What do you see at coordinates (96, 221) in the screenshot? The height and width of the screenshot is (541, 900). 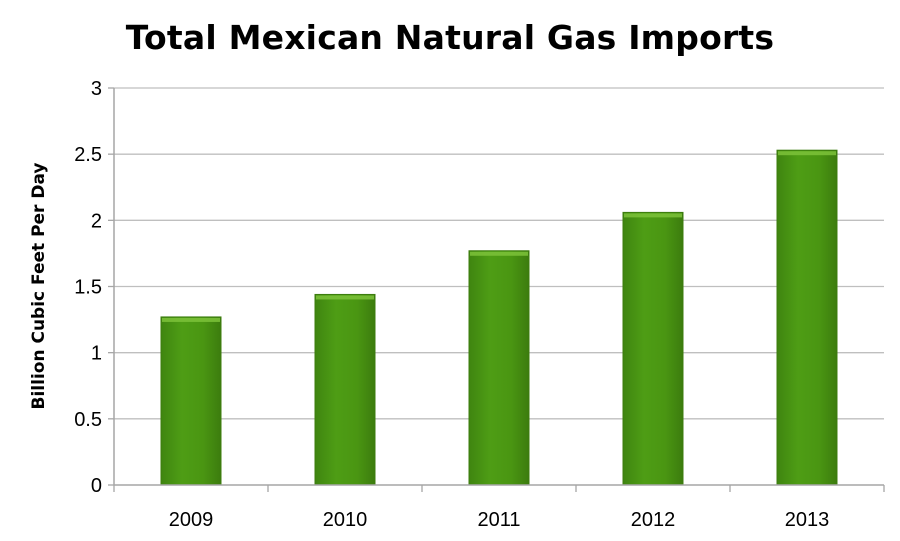 I see `y-tick-label: 2` at bounding box center [96, 221].